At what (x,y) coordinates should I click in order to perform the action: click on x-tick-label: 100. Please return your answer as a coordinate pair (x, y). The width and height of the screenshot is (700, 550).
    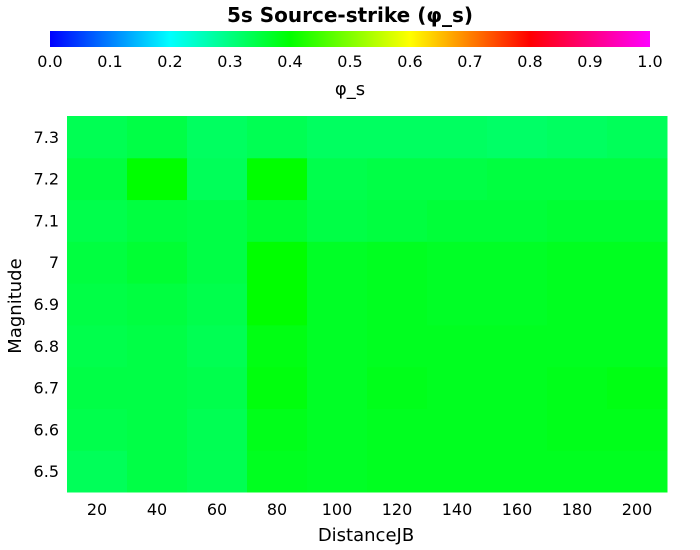
    Looking at the image, I should click on (337, 509).